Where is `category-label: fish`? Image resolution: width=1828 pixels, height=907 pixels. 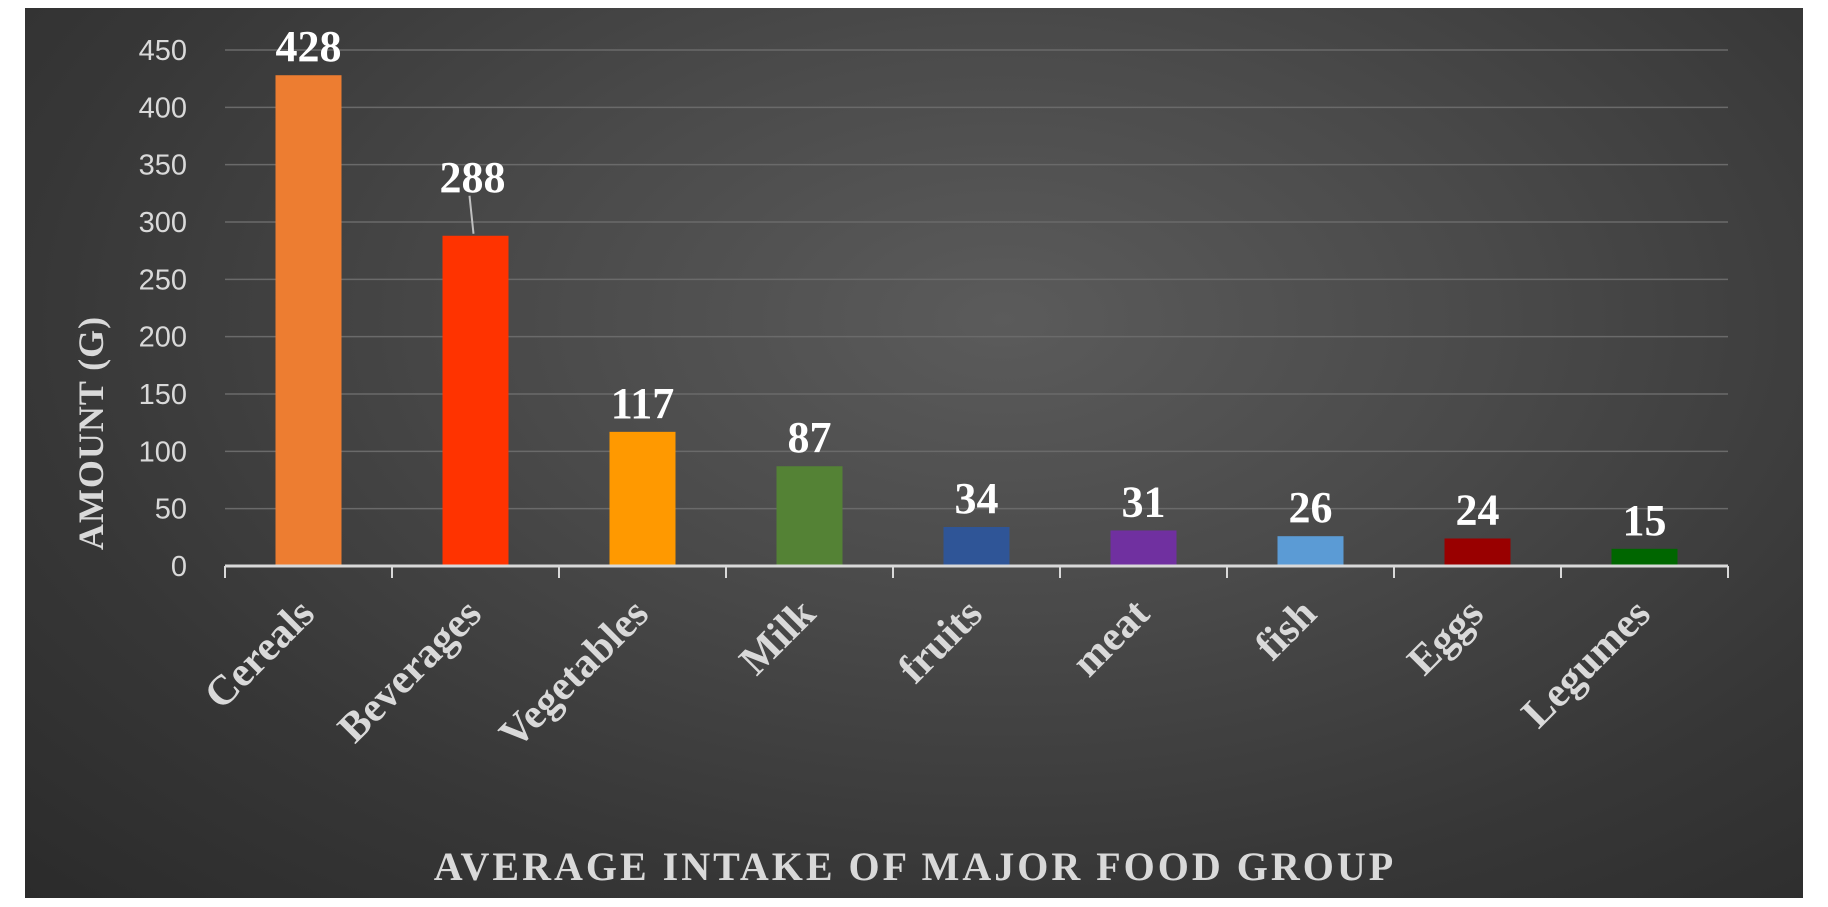 category-label: fish is located at coordinates (1286, 630).